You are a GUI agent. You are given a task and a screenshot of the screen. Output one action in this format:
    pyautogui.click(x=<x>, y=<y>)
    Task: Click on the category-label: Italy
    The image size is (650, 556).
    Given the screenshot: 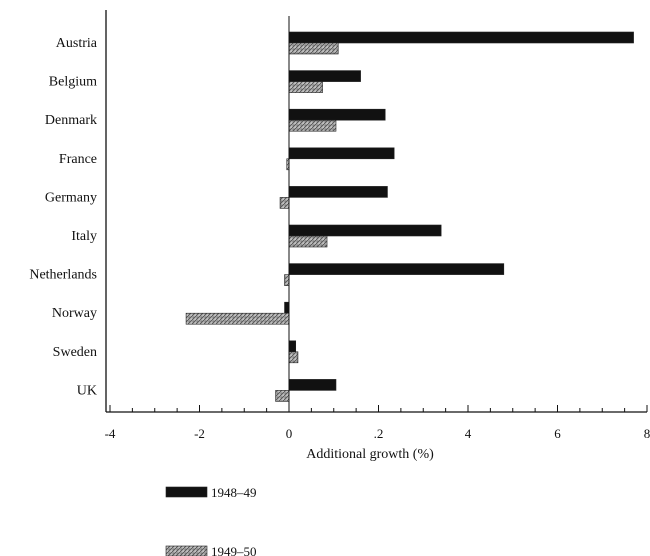 What is the action you would take?
    pyautogui.click(x=84, y=236)
    